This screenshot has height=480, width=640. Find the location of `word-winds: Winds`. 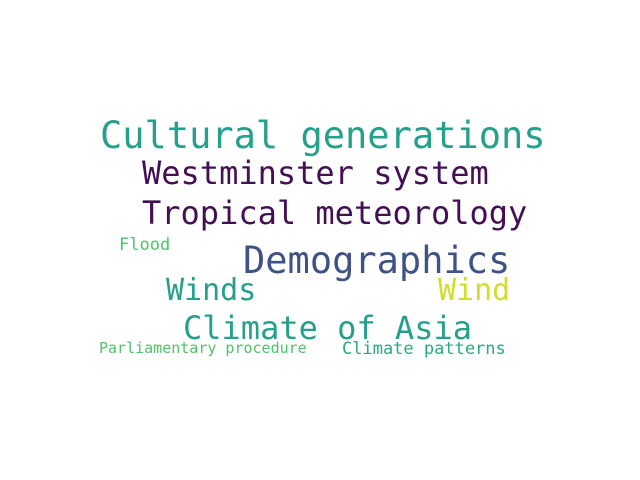

word-winds: Winds is located at coordinates (211, 290).